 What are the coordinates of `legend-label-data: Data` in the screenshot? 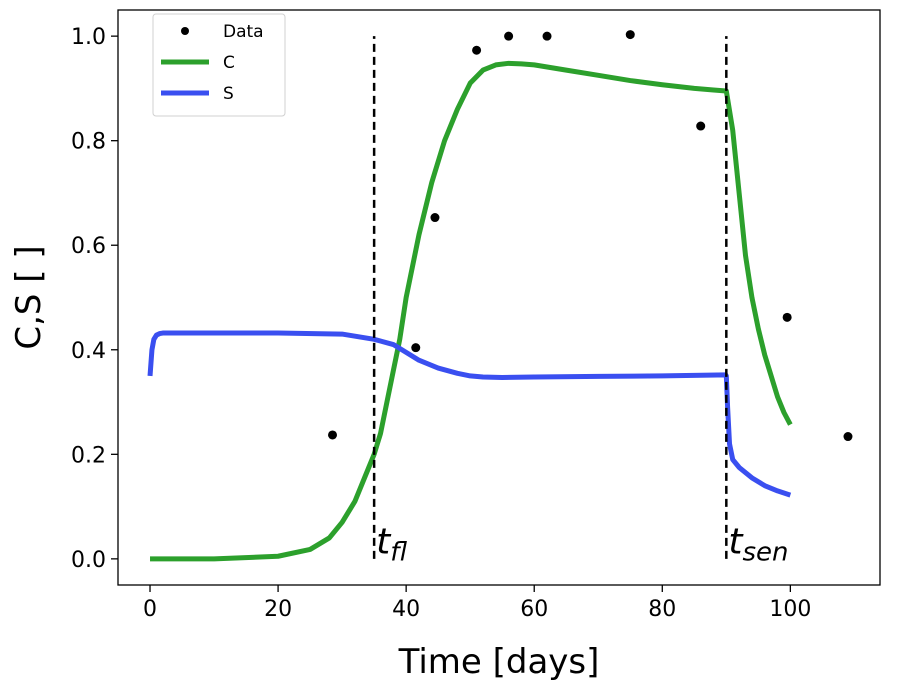 It's located at (243, 32).